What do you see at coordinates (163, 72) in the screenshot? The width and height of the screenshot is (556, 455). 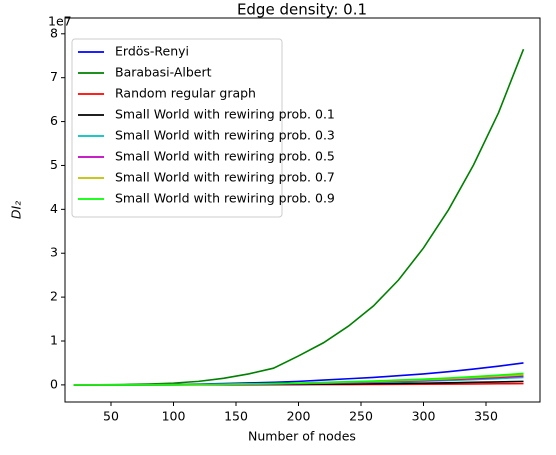 I see `legend-label: Barabasi-Albert` at bounding box center [163, 72].